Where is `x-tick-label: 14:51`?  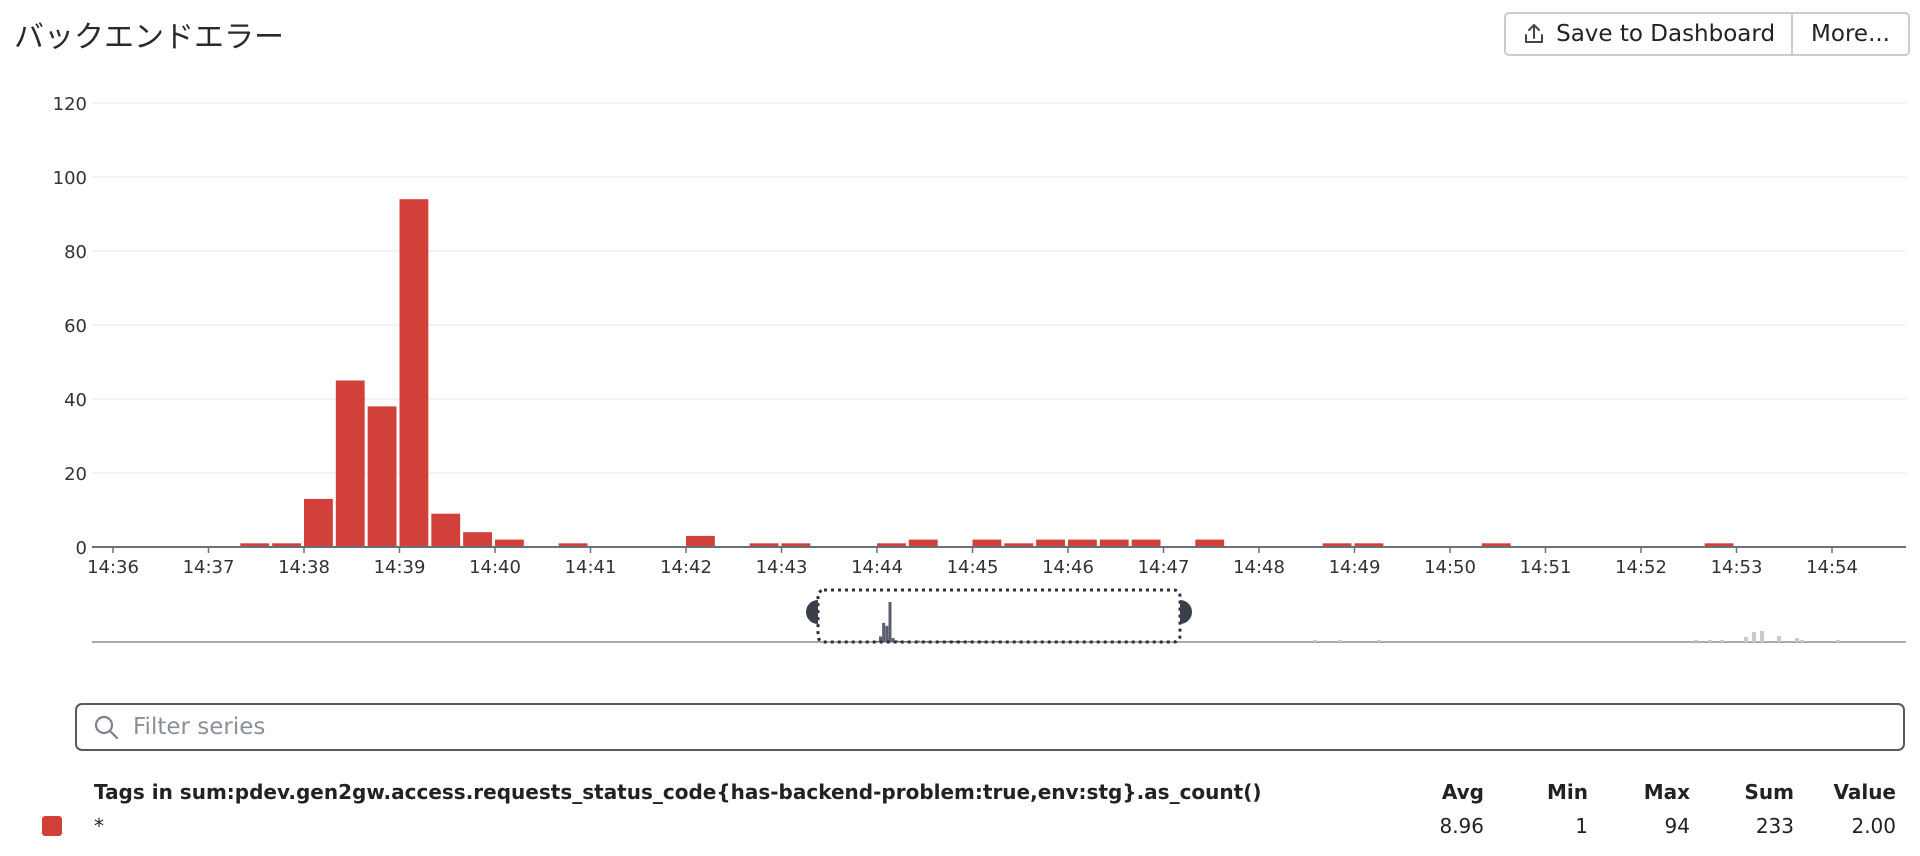
x-tick-label: 14:51 is located at coordinates (1546, 567).